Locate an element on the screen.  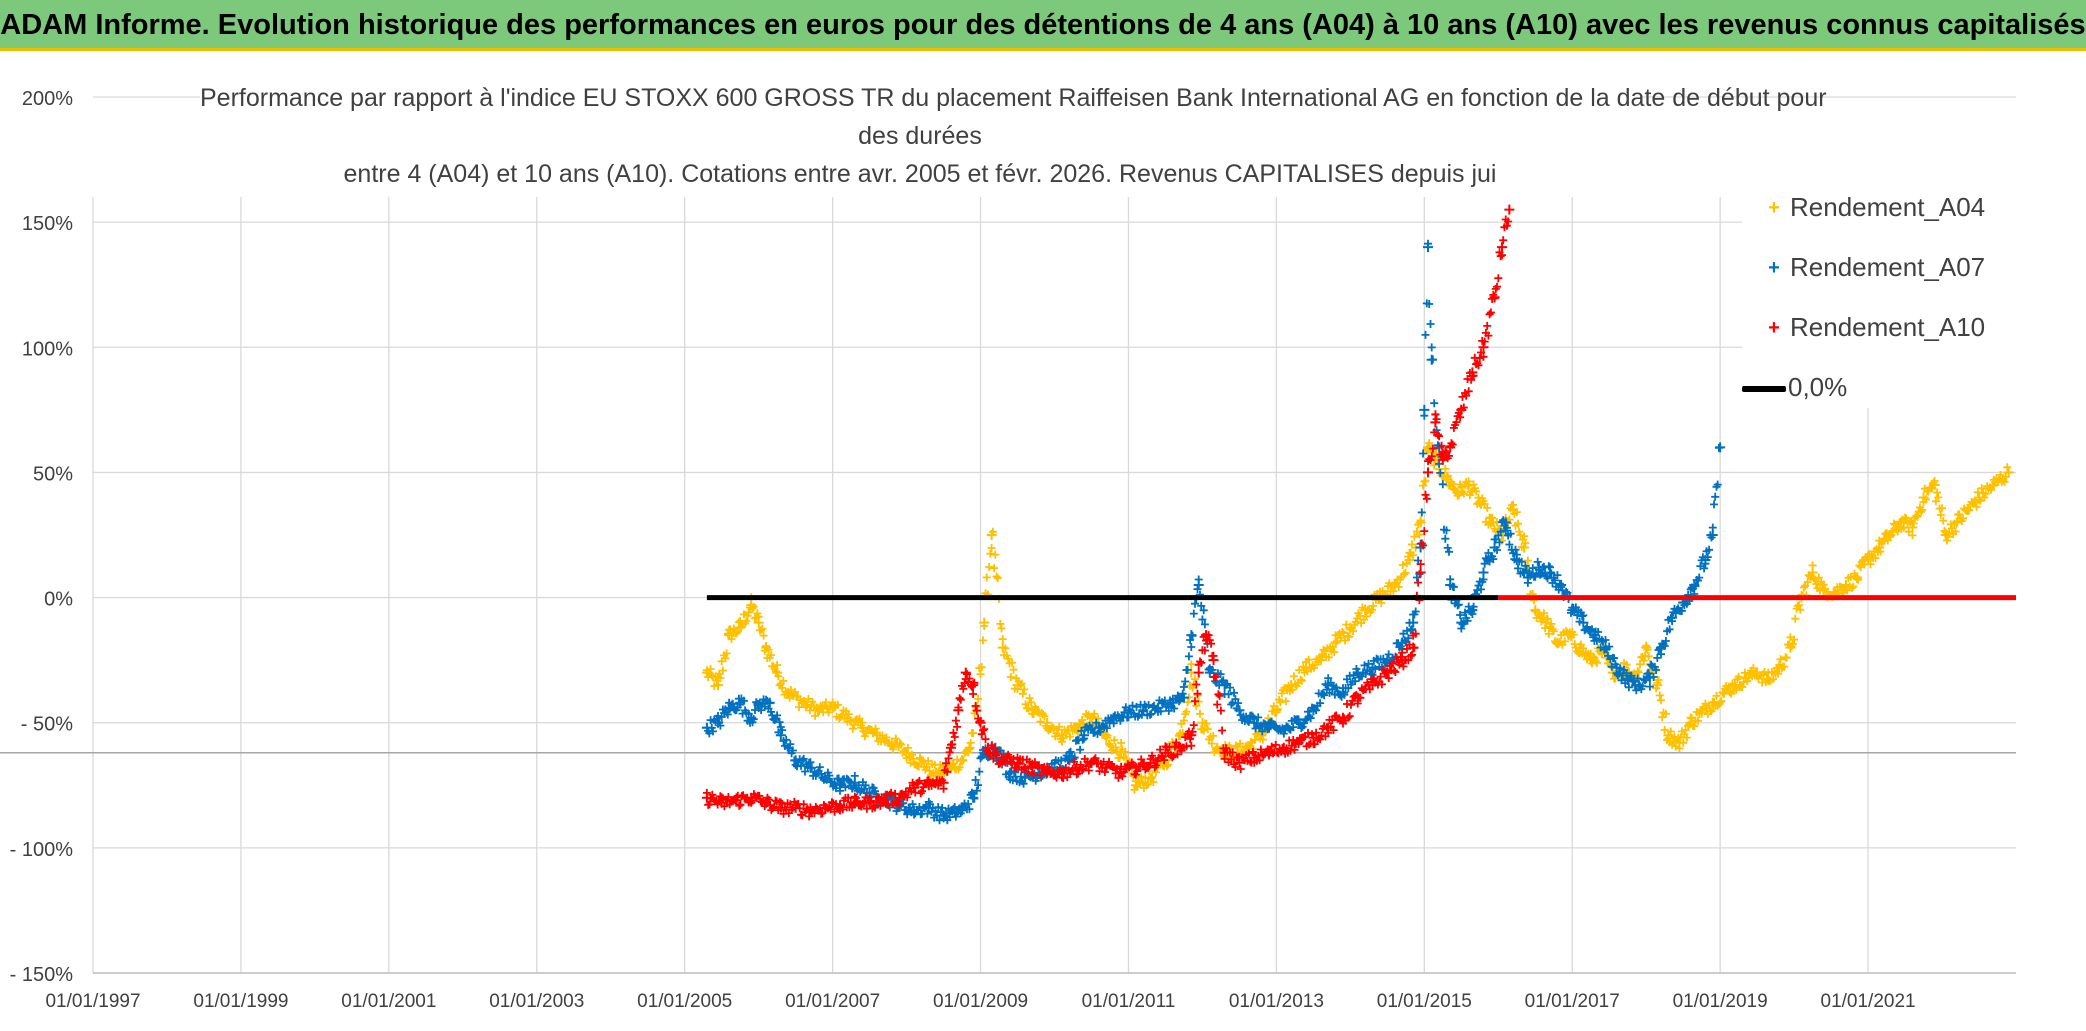
legend-marker-a10: + is located at coordinates (1774, 328).